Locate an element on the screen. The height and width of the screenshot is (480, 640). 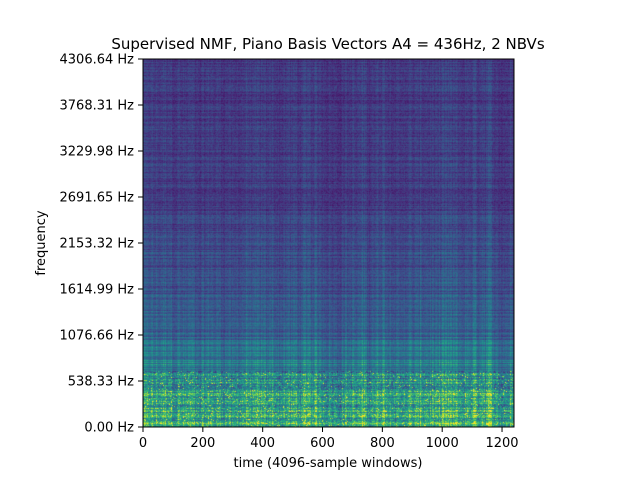
y-tick-label: 1614.99 Hz is located at coordinates (97, 290).